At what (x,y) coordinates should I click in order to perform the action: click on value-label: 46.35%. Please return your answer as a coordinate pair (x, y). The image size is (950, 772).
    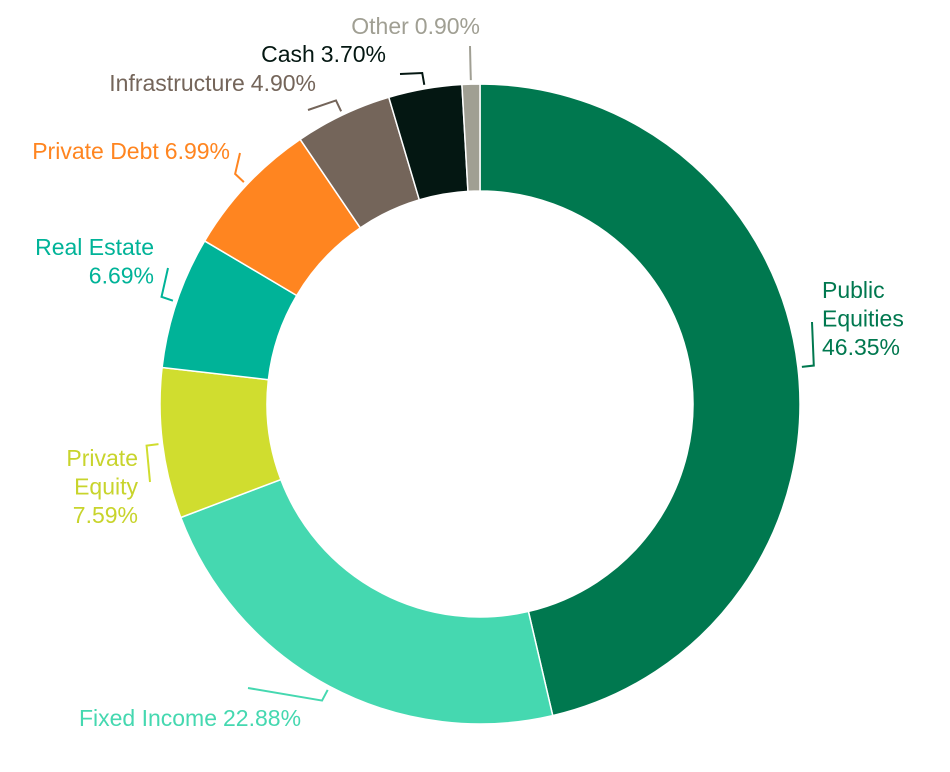
    Looking at the image, I should click on (861, 347).